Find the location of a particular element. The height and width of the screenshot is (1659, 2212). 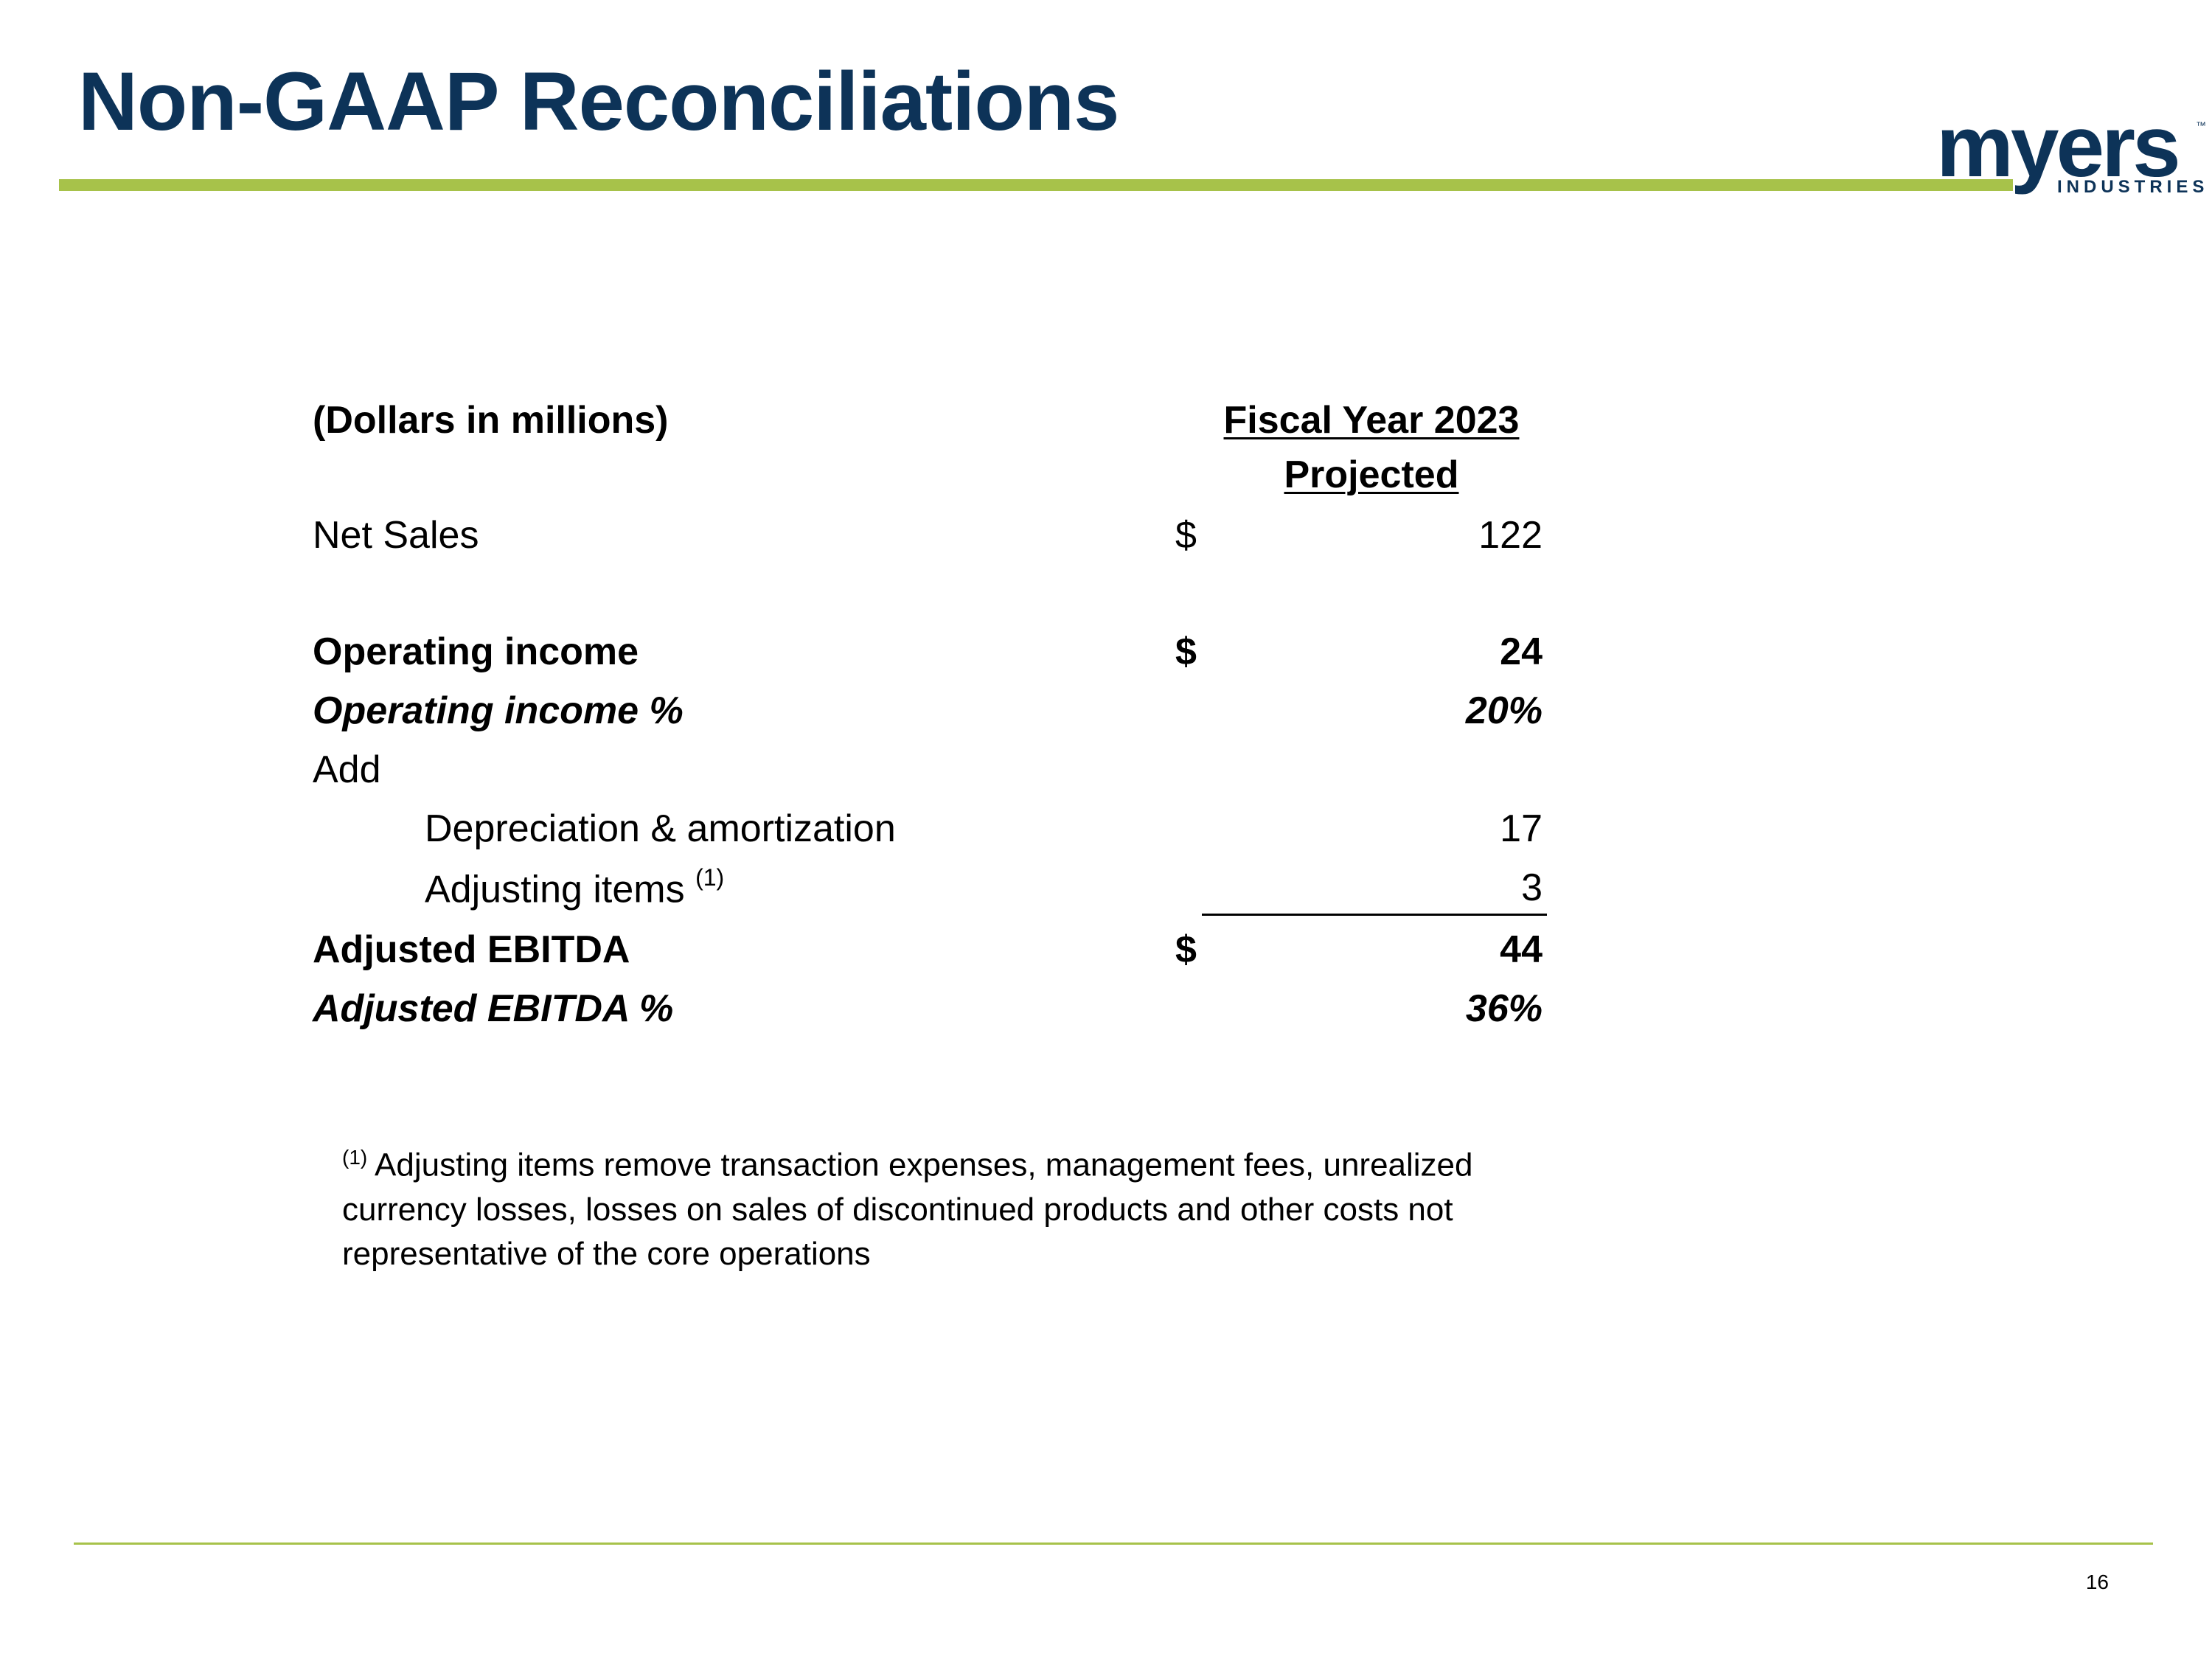

page-number: 16 is located at coordinates (2097, 1582).